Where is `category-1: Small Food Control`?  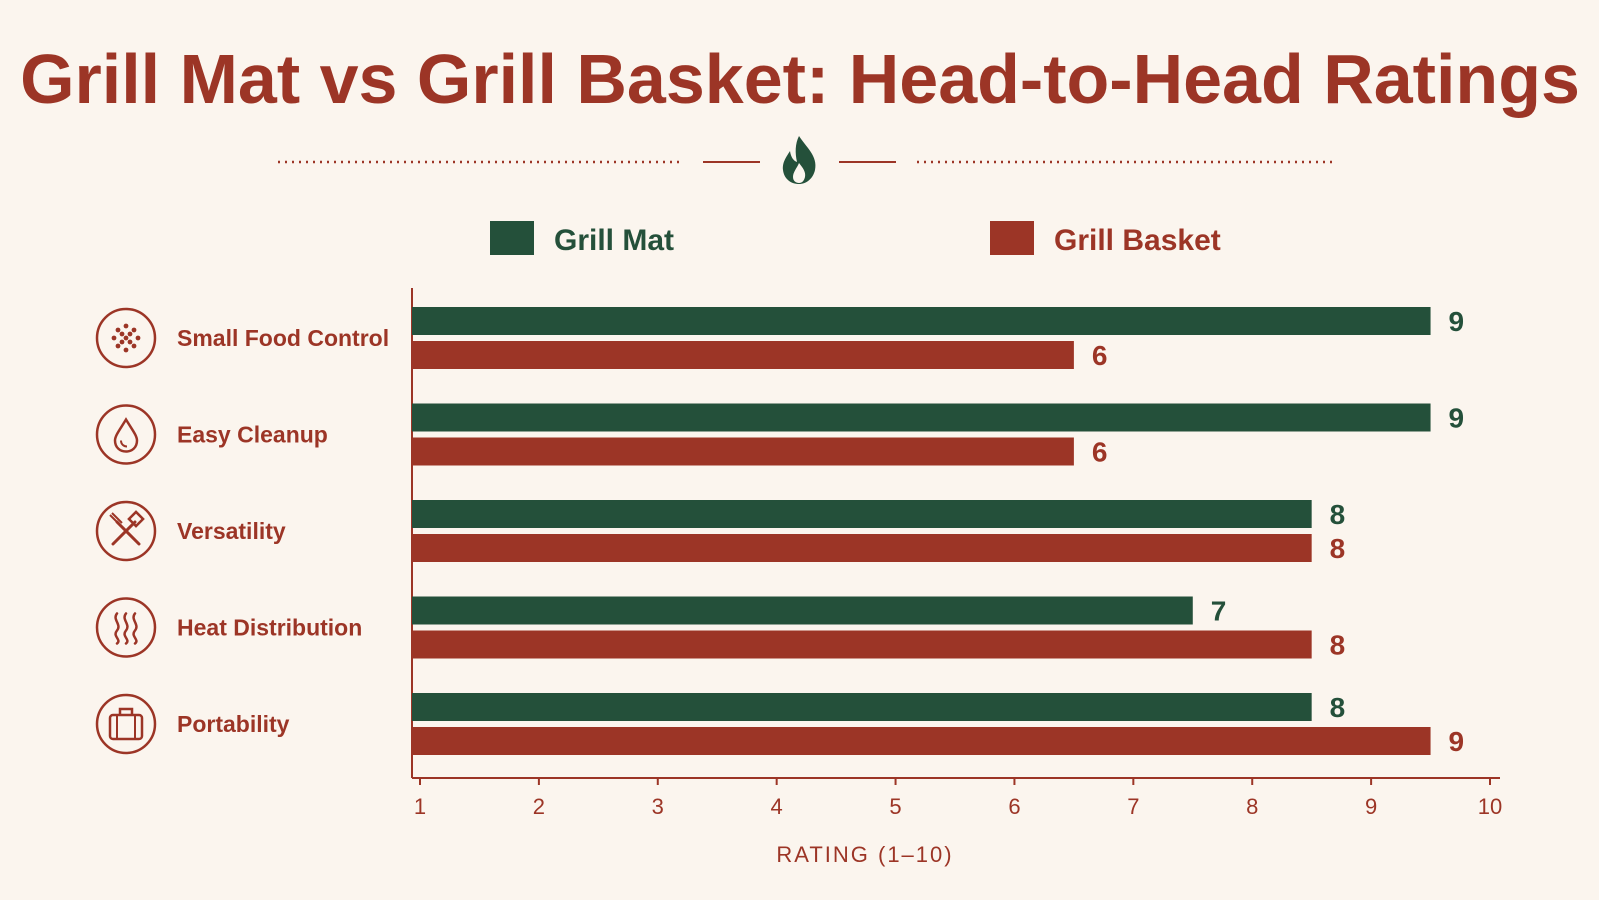
category-1: Small Food Control is located at coordinates (242, 338).